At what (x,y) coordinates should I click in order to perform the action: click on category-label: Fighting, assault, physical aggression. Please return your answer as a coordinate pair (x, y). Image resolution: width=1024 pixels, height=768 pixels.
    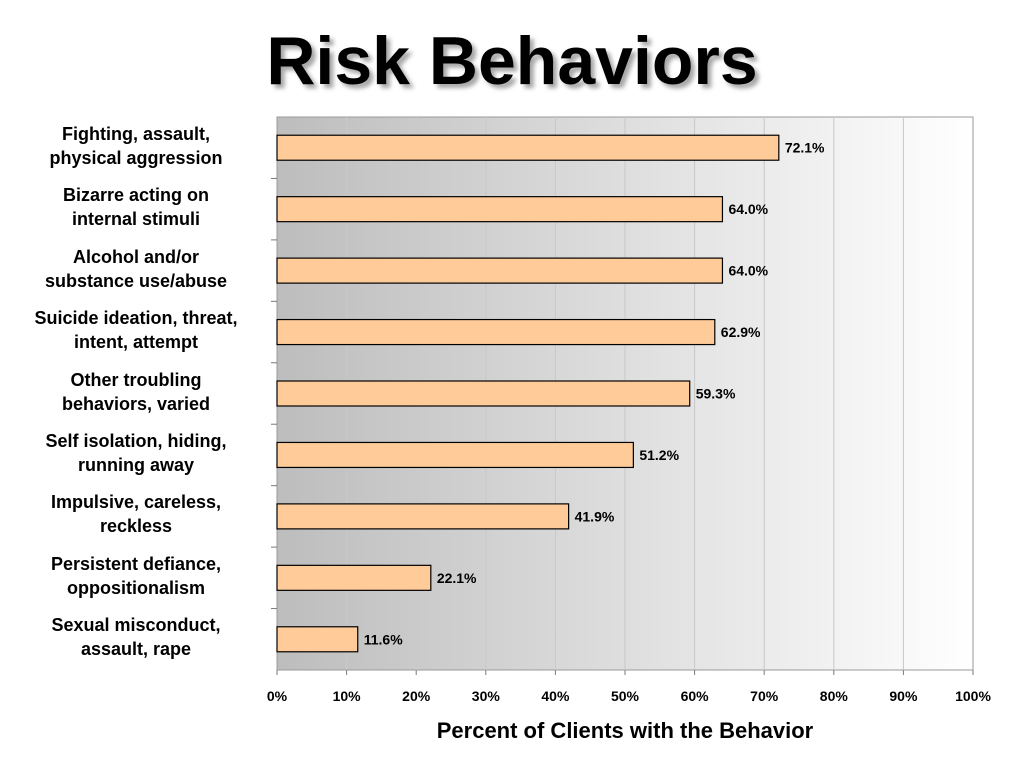
    Looking at the image, I should click on (136, 146).